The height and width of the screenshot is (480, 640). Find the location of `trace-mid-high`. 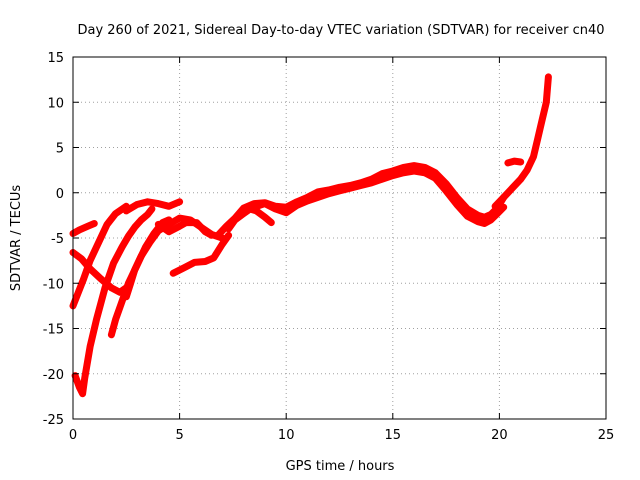

trace-mid-high is located at coordinates (153, 206).